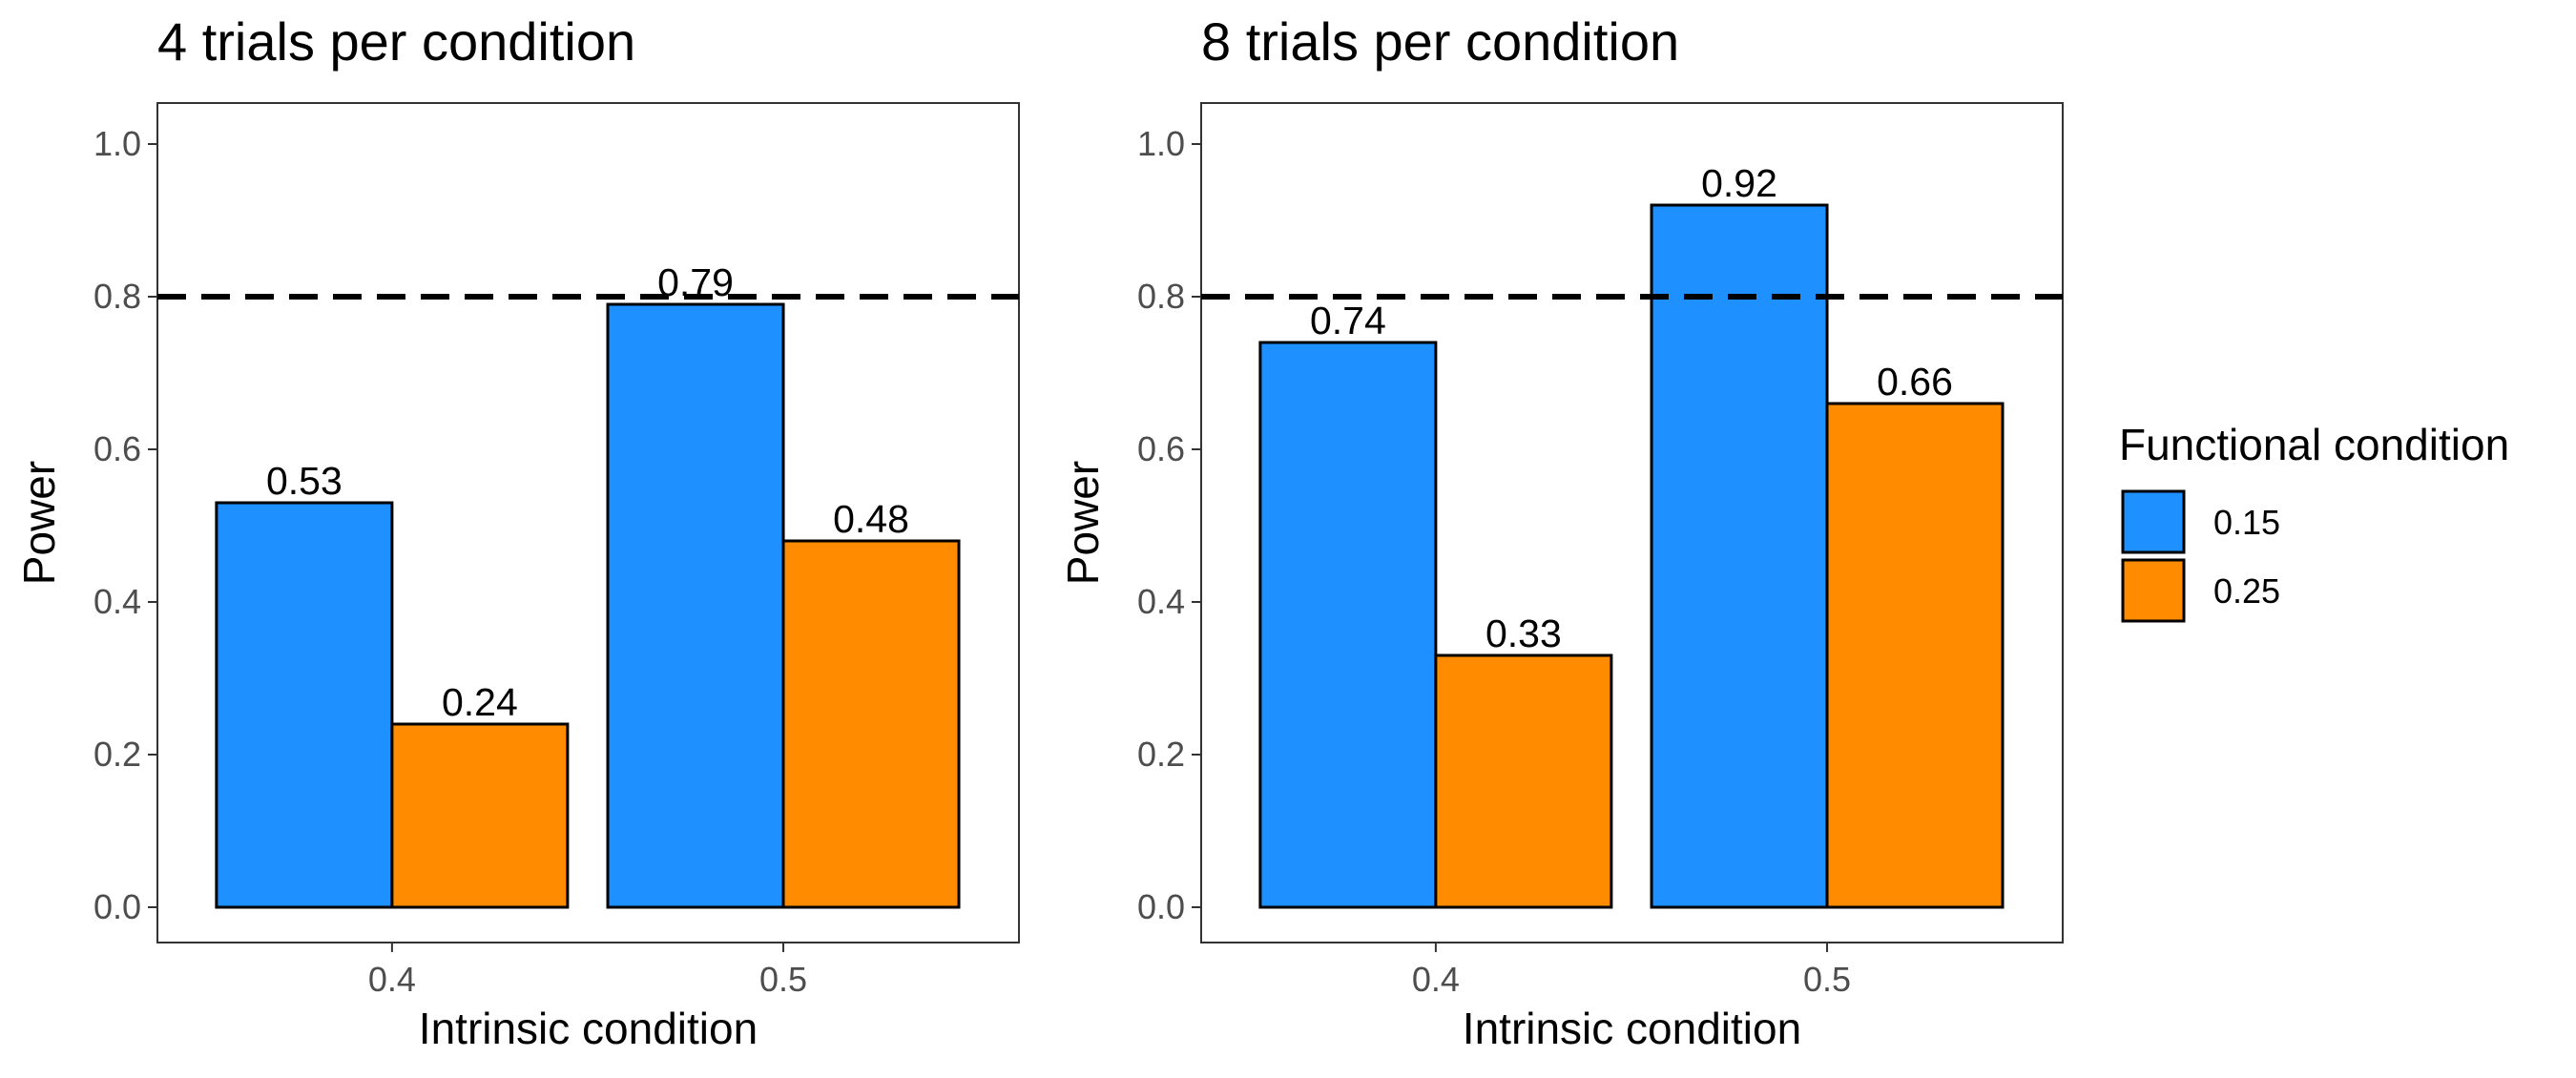 Image resolution: width=2576 pixels, height=1078 pixels. Describe the element at coordinates (1523, 633) in the screenshot. I see `data-label: 0.33` at that location.